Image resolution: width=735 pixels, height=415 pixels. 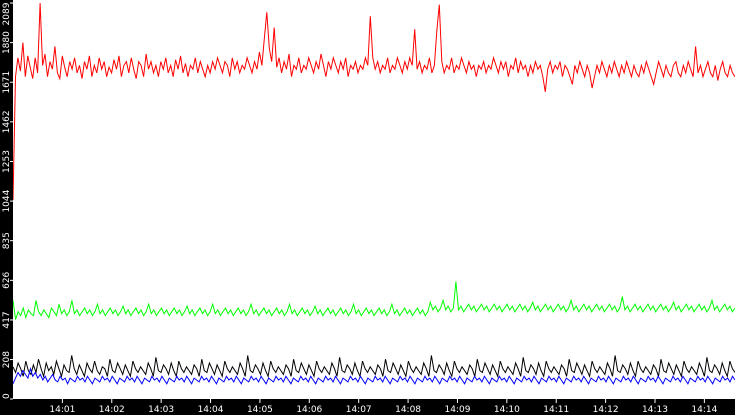 What do you see at coordinates (359, 410) in the screenshot?
I see `x-tick-label: 14:07` at bounding box center [359, 410].